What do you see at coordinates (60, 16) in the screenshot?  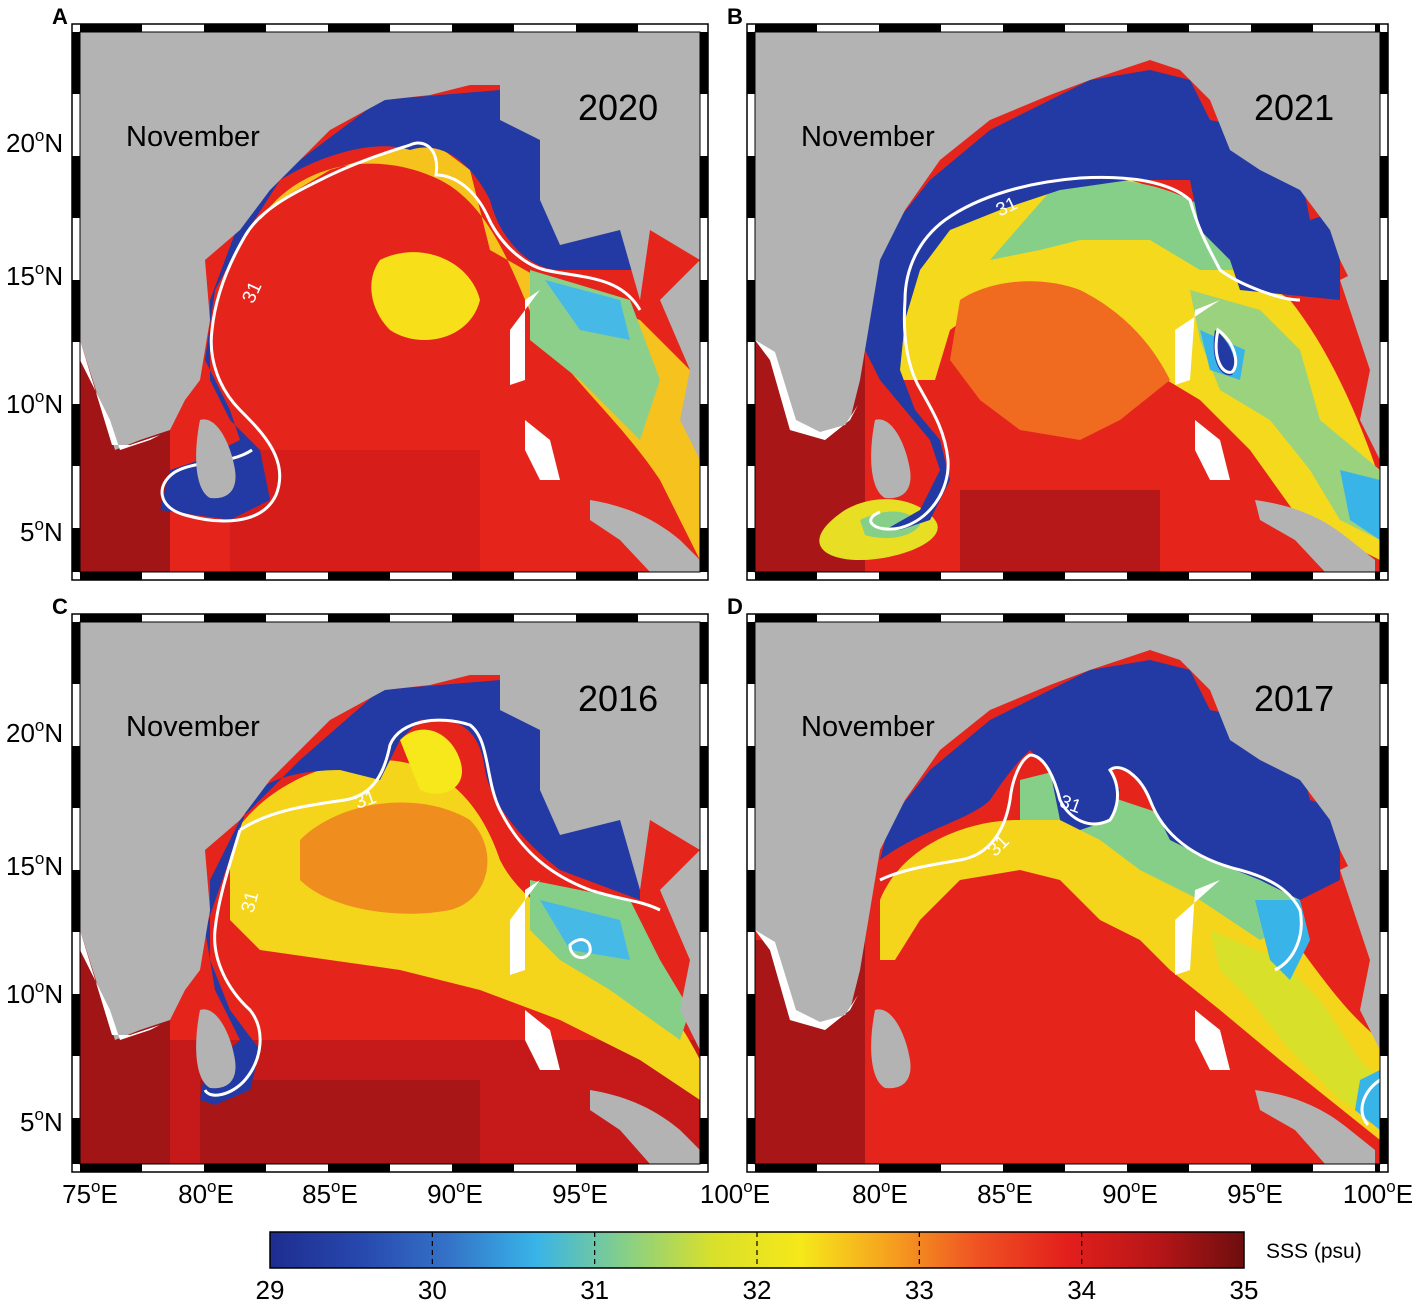 I see `panel-label-a: A` at bounding box center [60, 16].